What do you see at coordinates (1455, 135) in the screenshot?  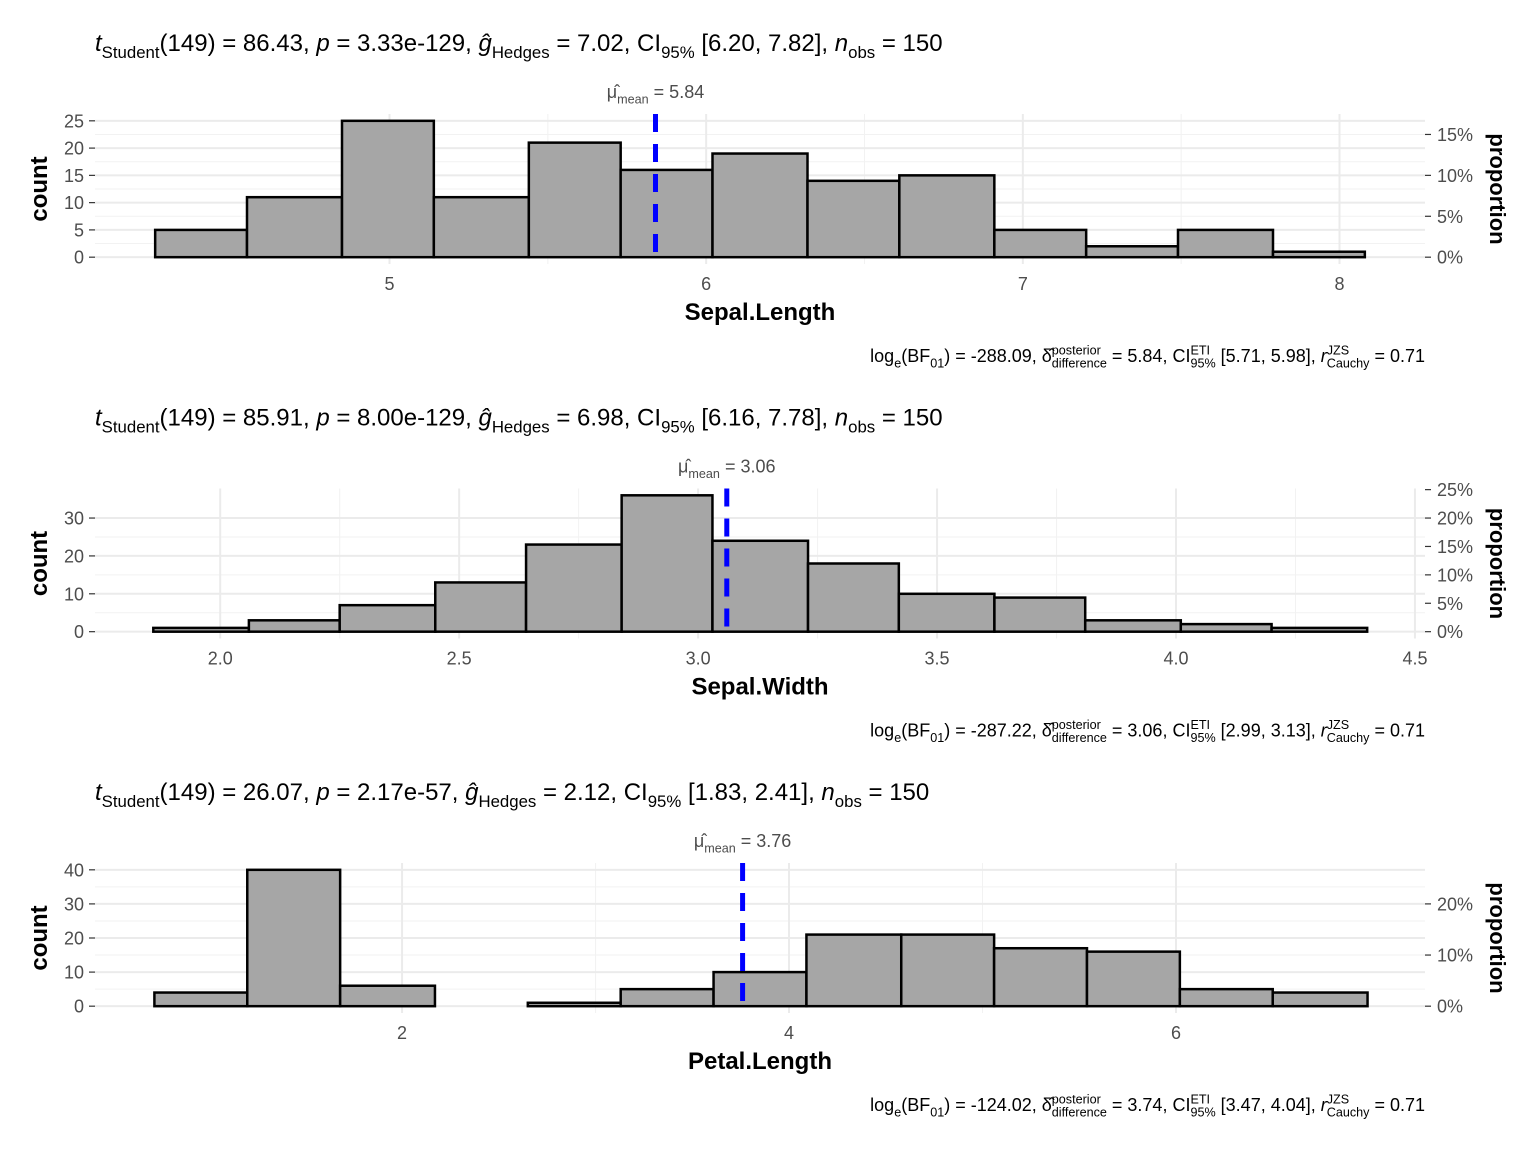 I see `y2-tick-label: 15%` at bounding box center [1455, 135].